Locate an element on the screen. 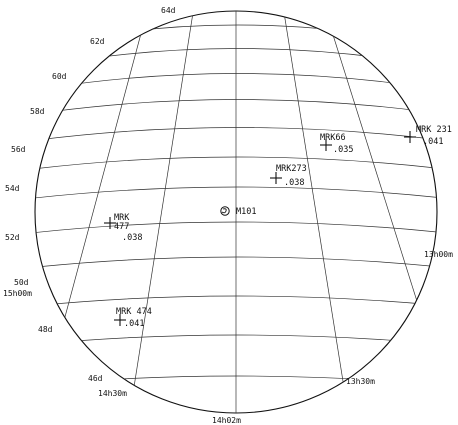  m101-label: M101 is located at coordinates (246, 212).